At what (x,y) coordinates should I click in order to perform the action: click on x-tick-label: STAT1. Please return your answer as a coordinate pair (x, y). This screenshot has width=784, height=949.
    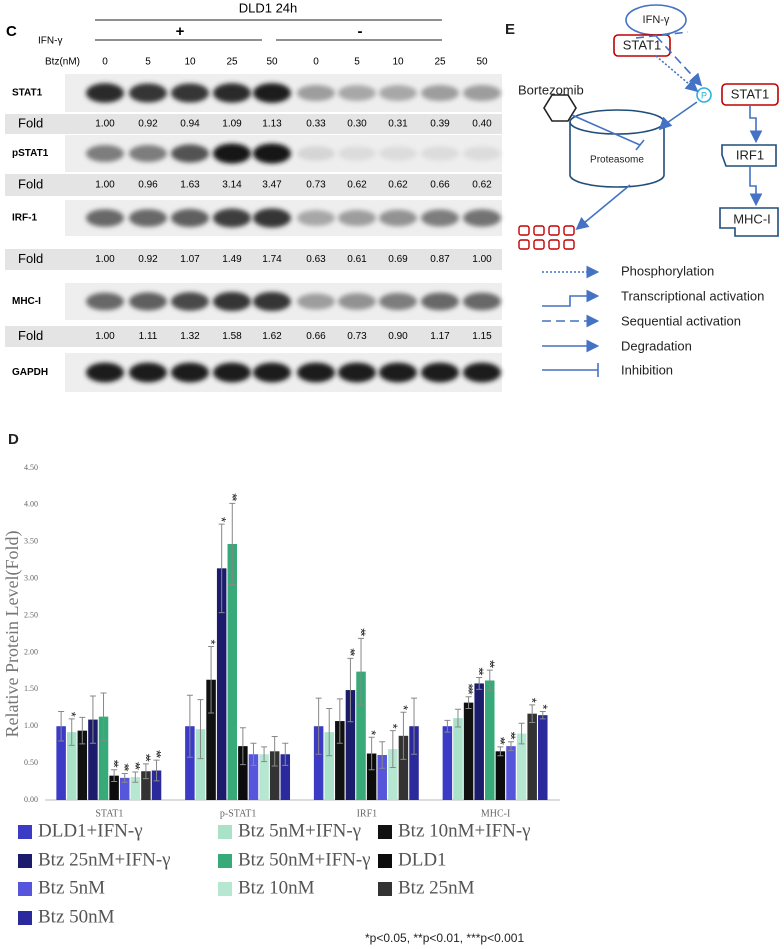
    Looking at the image, I should click on (109, 813).